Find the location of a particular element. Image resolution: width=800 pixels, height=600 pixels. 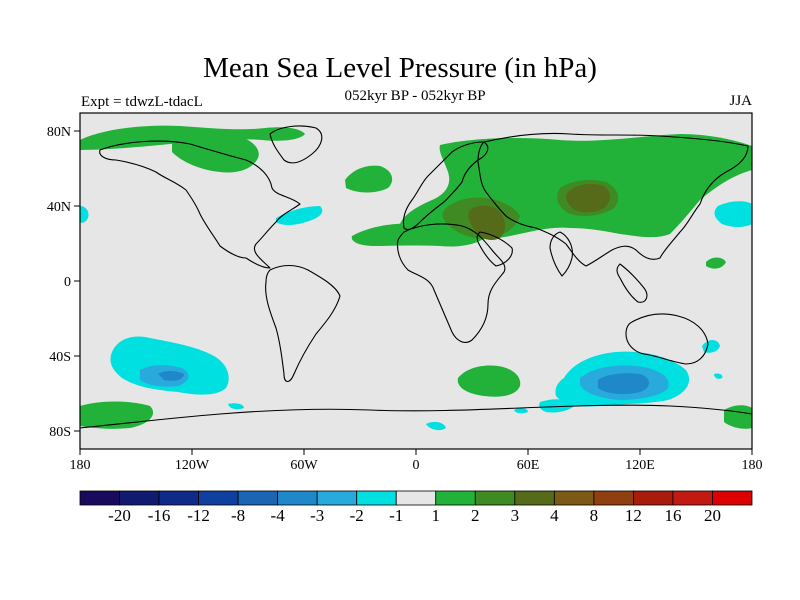

y-tick-label: 0 is located at coordinates (67, 282).